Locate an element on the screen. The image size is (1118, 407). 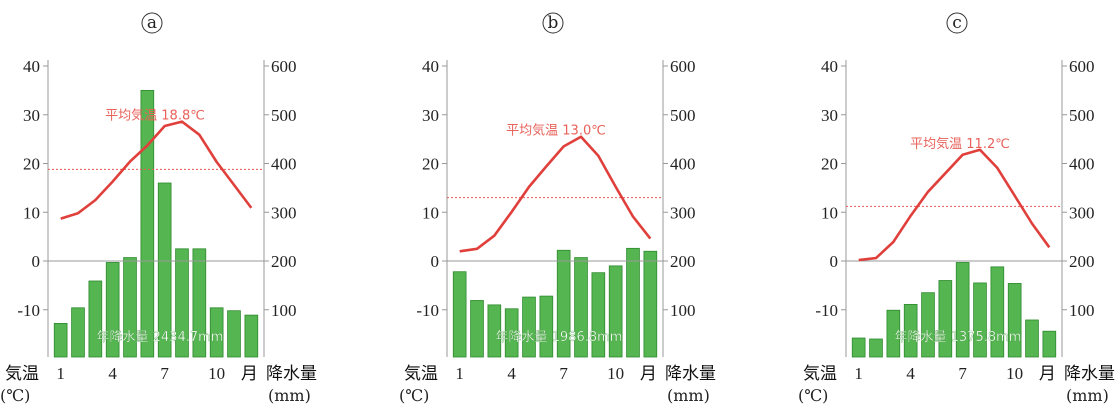
panel-label: a is located at coordinates (152, 23).